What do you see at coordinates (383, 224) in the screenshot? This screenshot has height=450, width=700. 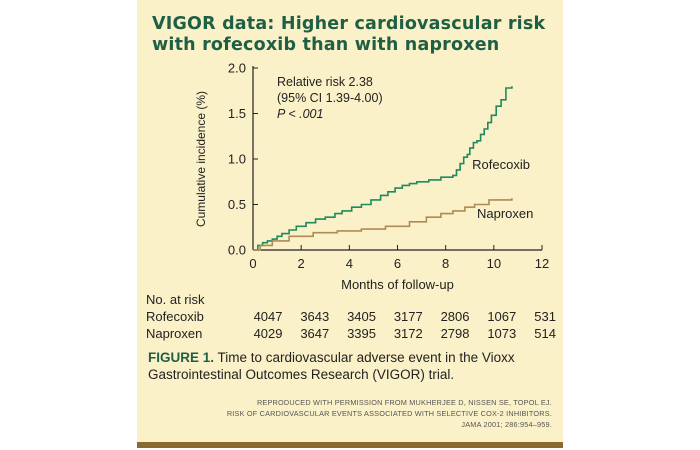 I see `series-line-naproxen` at bounding box center [383, 224].